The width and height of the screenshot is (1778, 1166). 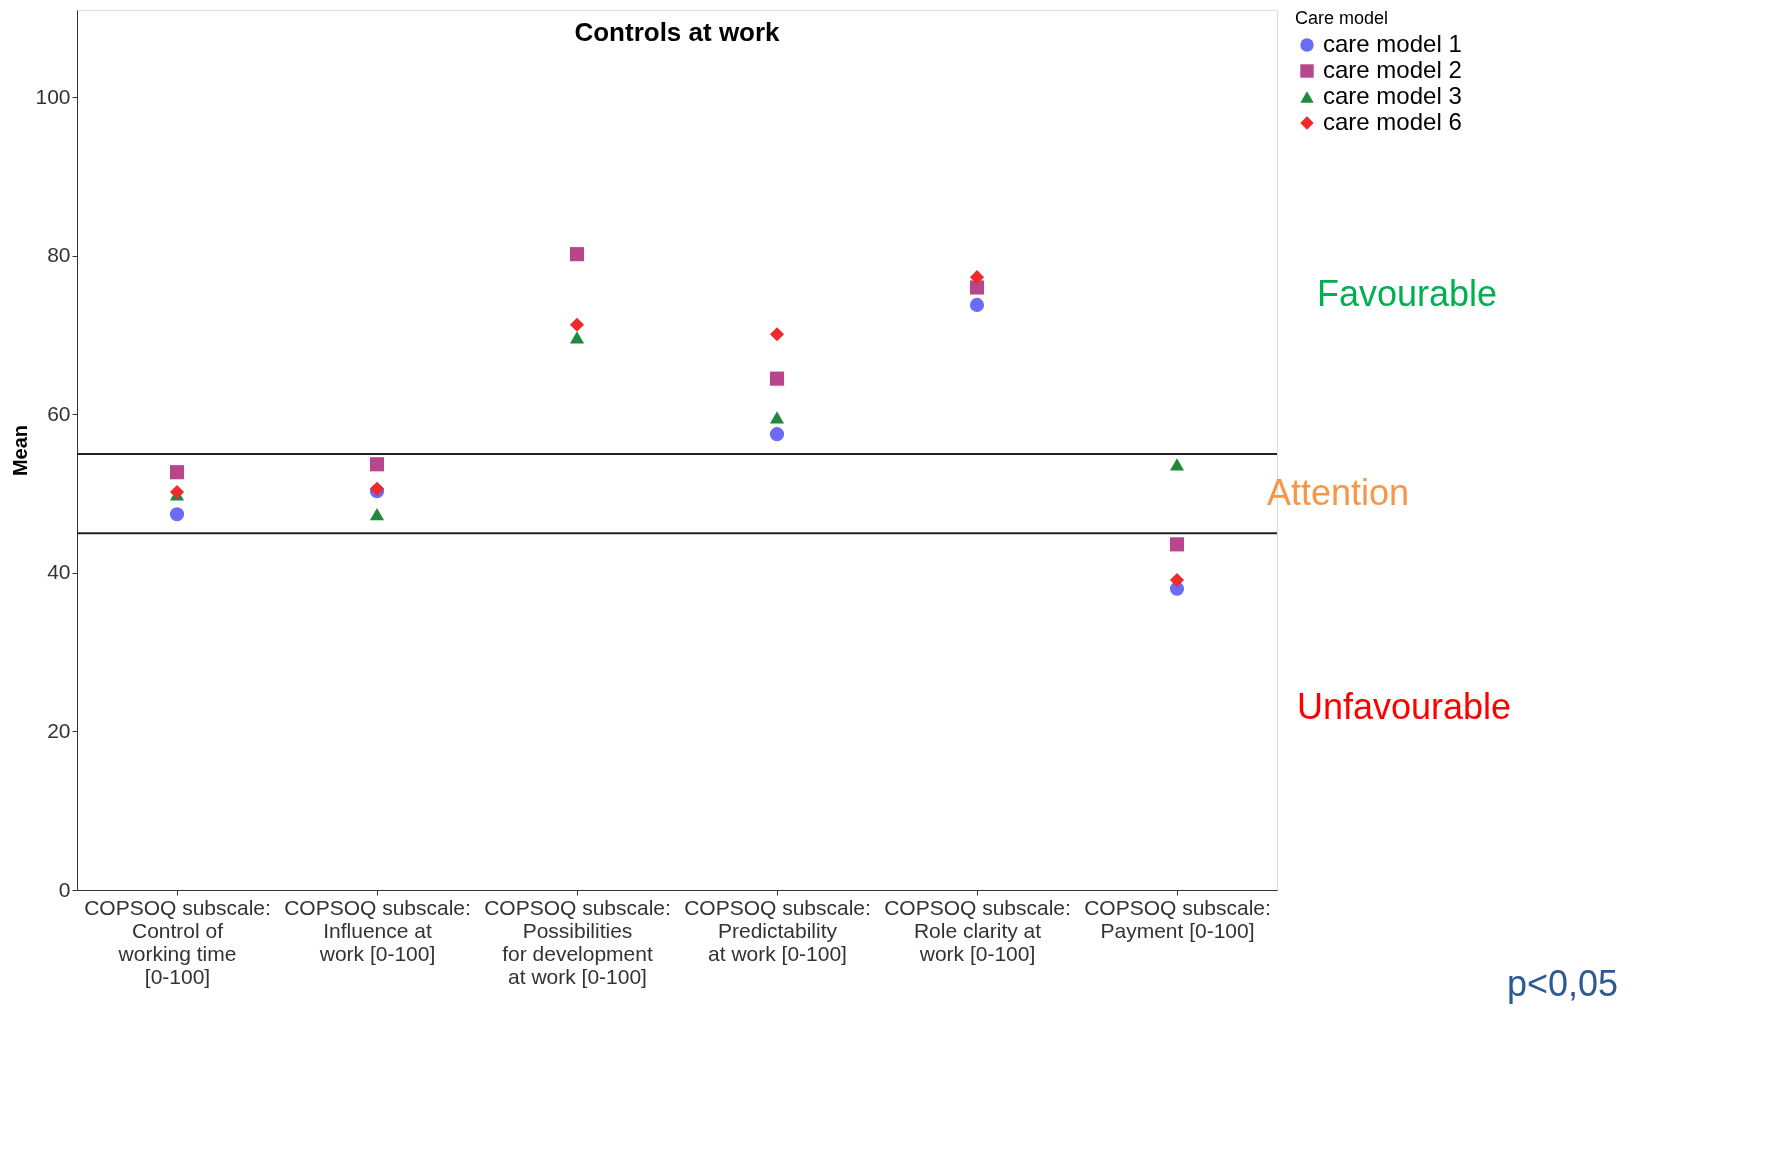 What do you see at coordinates (1177, 918) in the screenshot?
I see `x-tick-label: COPSOQ subscale: Payment [0-100]` at bounding box center [1177, 918].